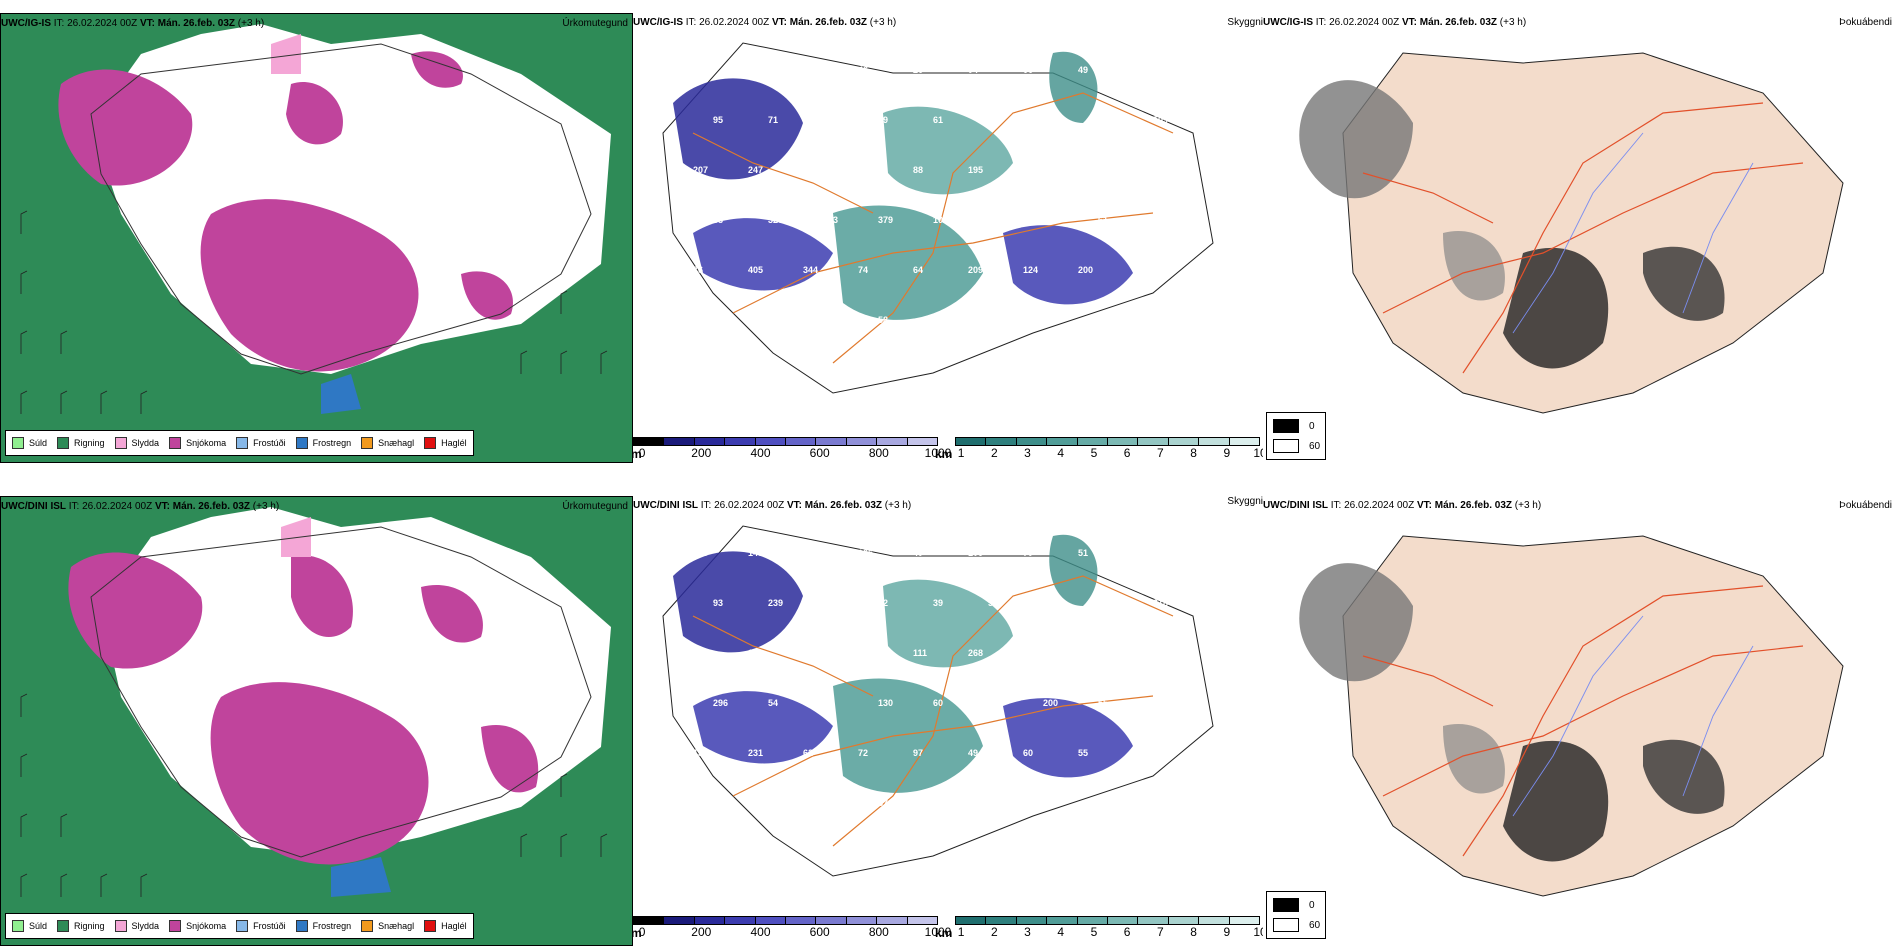 This screenshot has width=1900, height=950. I want to click on colorbar-tick: 800, so click(878, 453).